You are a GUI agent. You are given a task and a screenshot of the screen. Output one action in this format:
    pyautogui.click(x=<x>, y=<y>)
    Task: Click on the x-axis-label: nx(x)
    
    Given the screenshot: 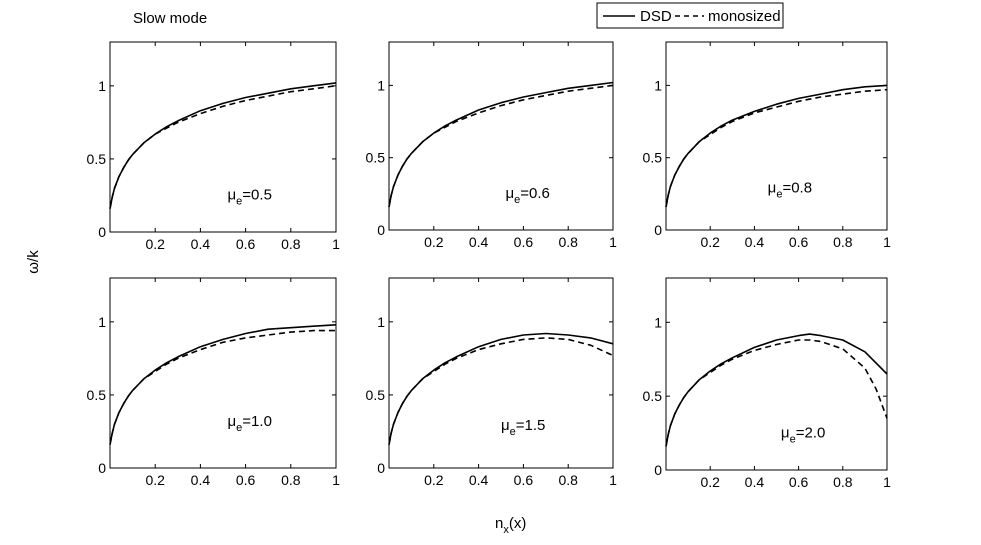 What is the action you would take?
    pyautogui.click(x=510, y=525)
    